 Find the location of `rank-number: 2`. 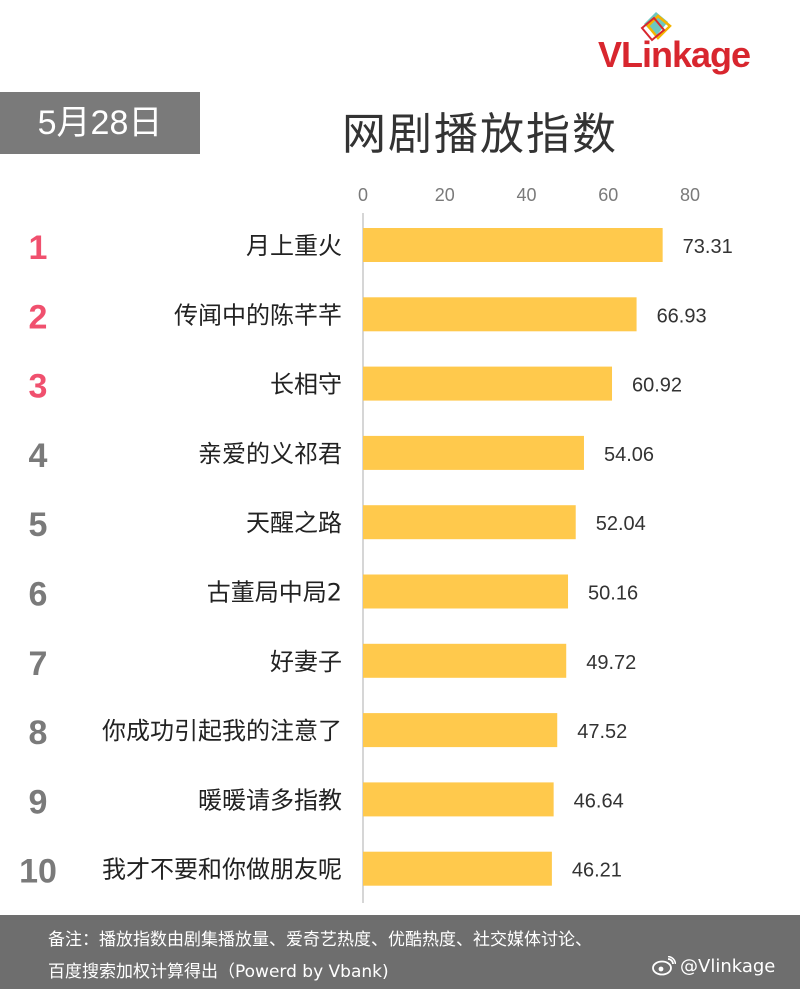

rank-number: 2 is located at coordinates (38, 317).